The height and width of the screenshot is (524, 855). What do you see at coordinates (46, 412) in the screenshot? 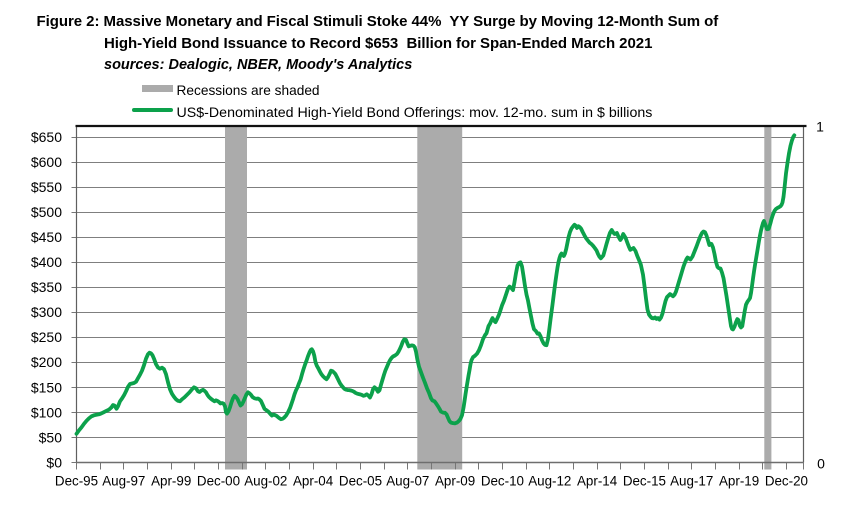
I see `svg-text: $100` at bounding box center [46, 412].